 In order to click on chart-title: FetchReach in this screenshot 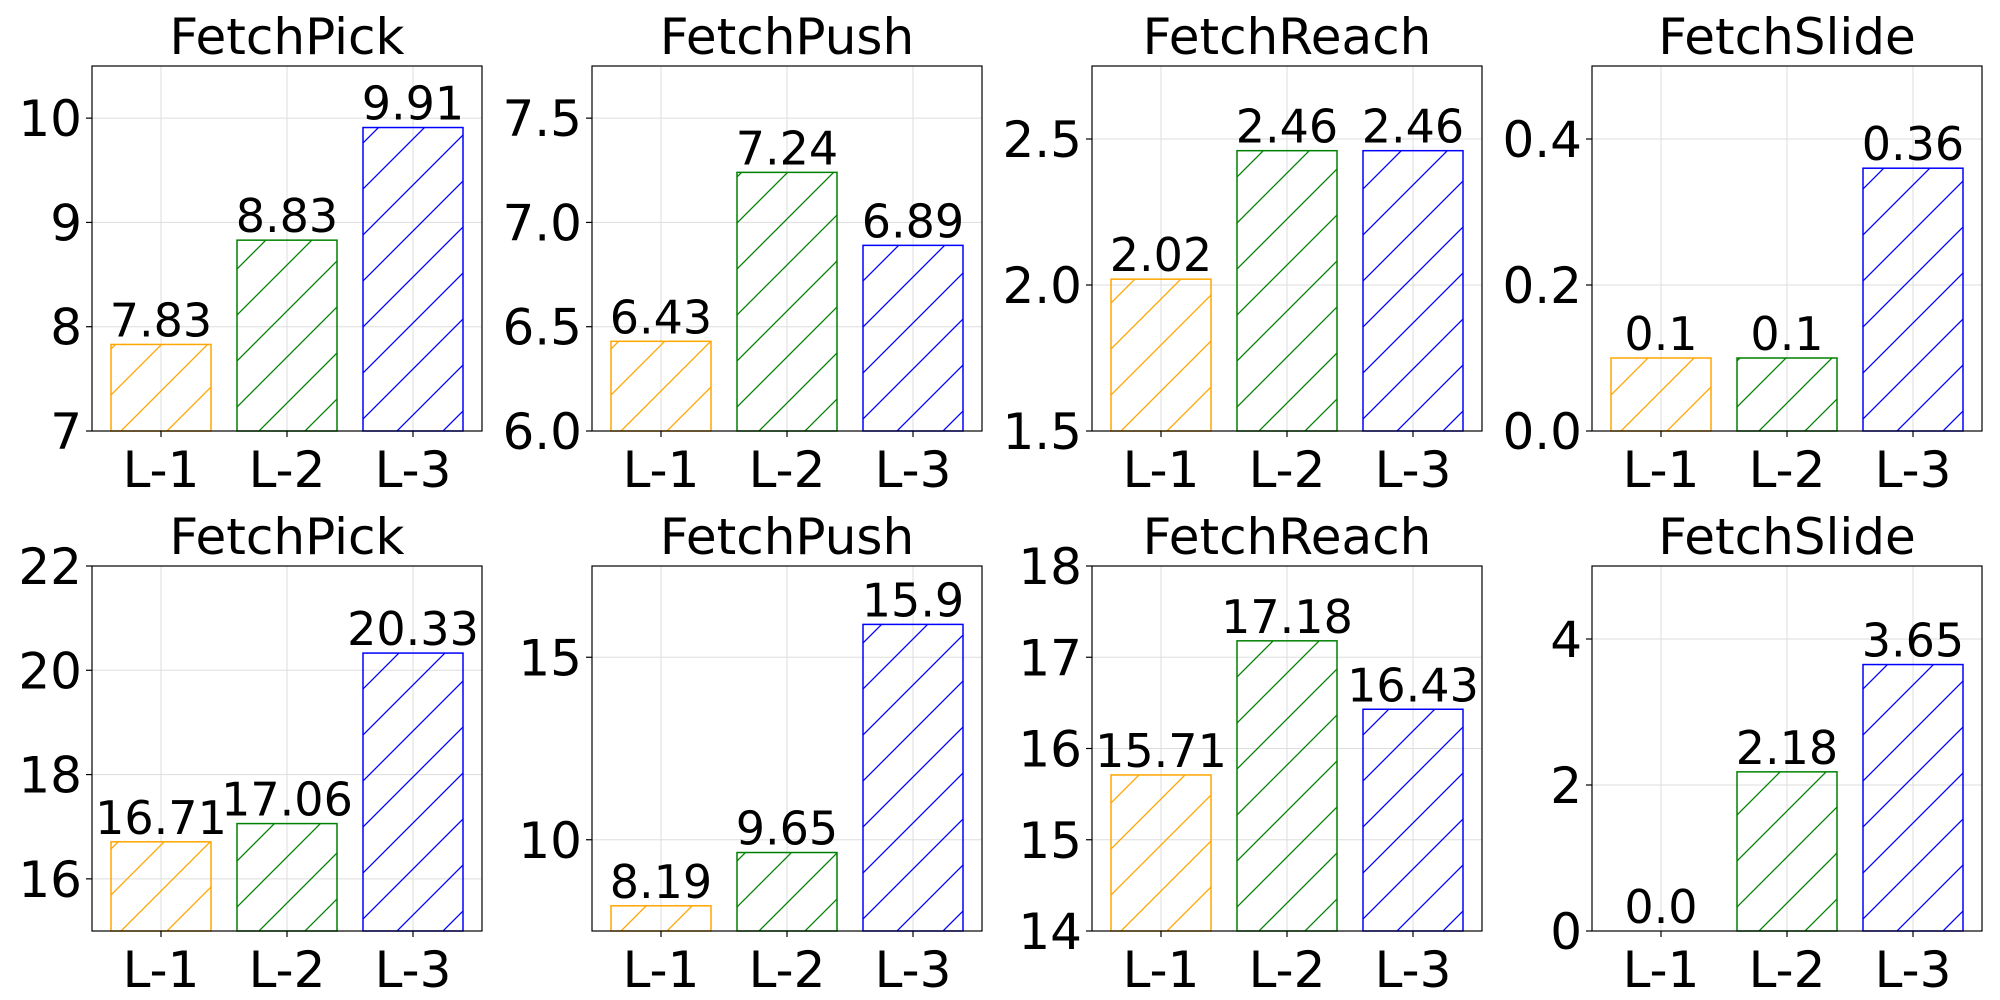, I will do `click(1287, 37)`.